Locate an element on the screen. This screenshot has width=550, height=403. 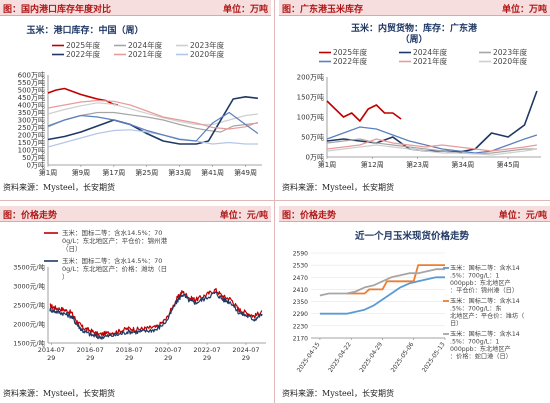
y-tick-label: 50万吨 is located at coordinates (312, 137).